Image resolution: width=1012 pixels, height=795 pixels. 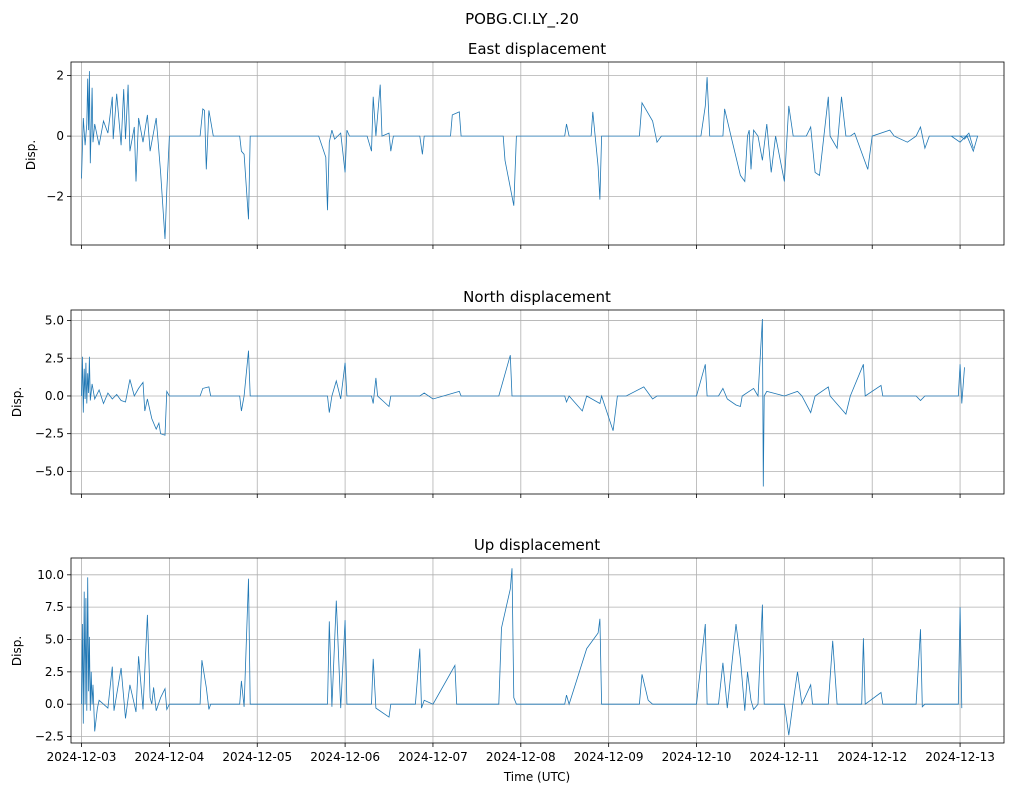 What do you see at coordinates (54, 640) in the screenshot?
I see `up-ytick-label: 5.0` at bounding box center [54, 640].